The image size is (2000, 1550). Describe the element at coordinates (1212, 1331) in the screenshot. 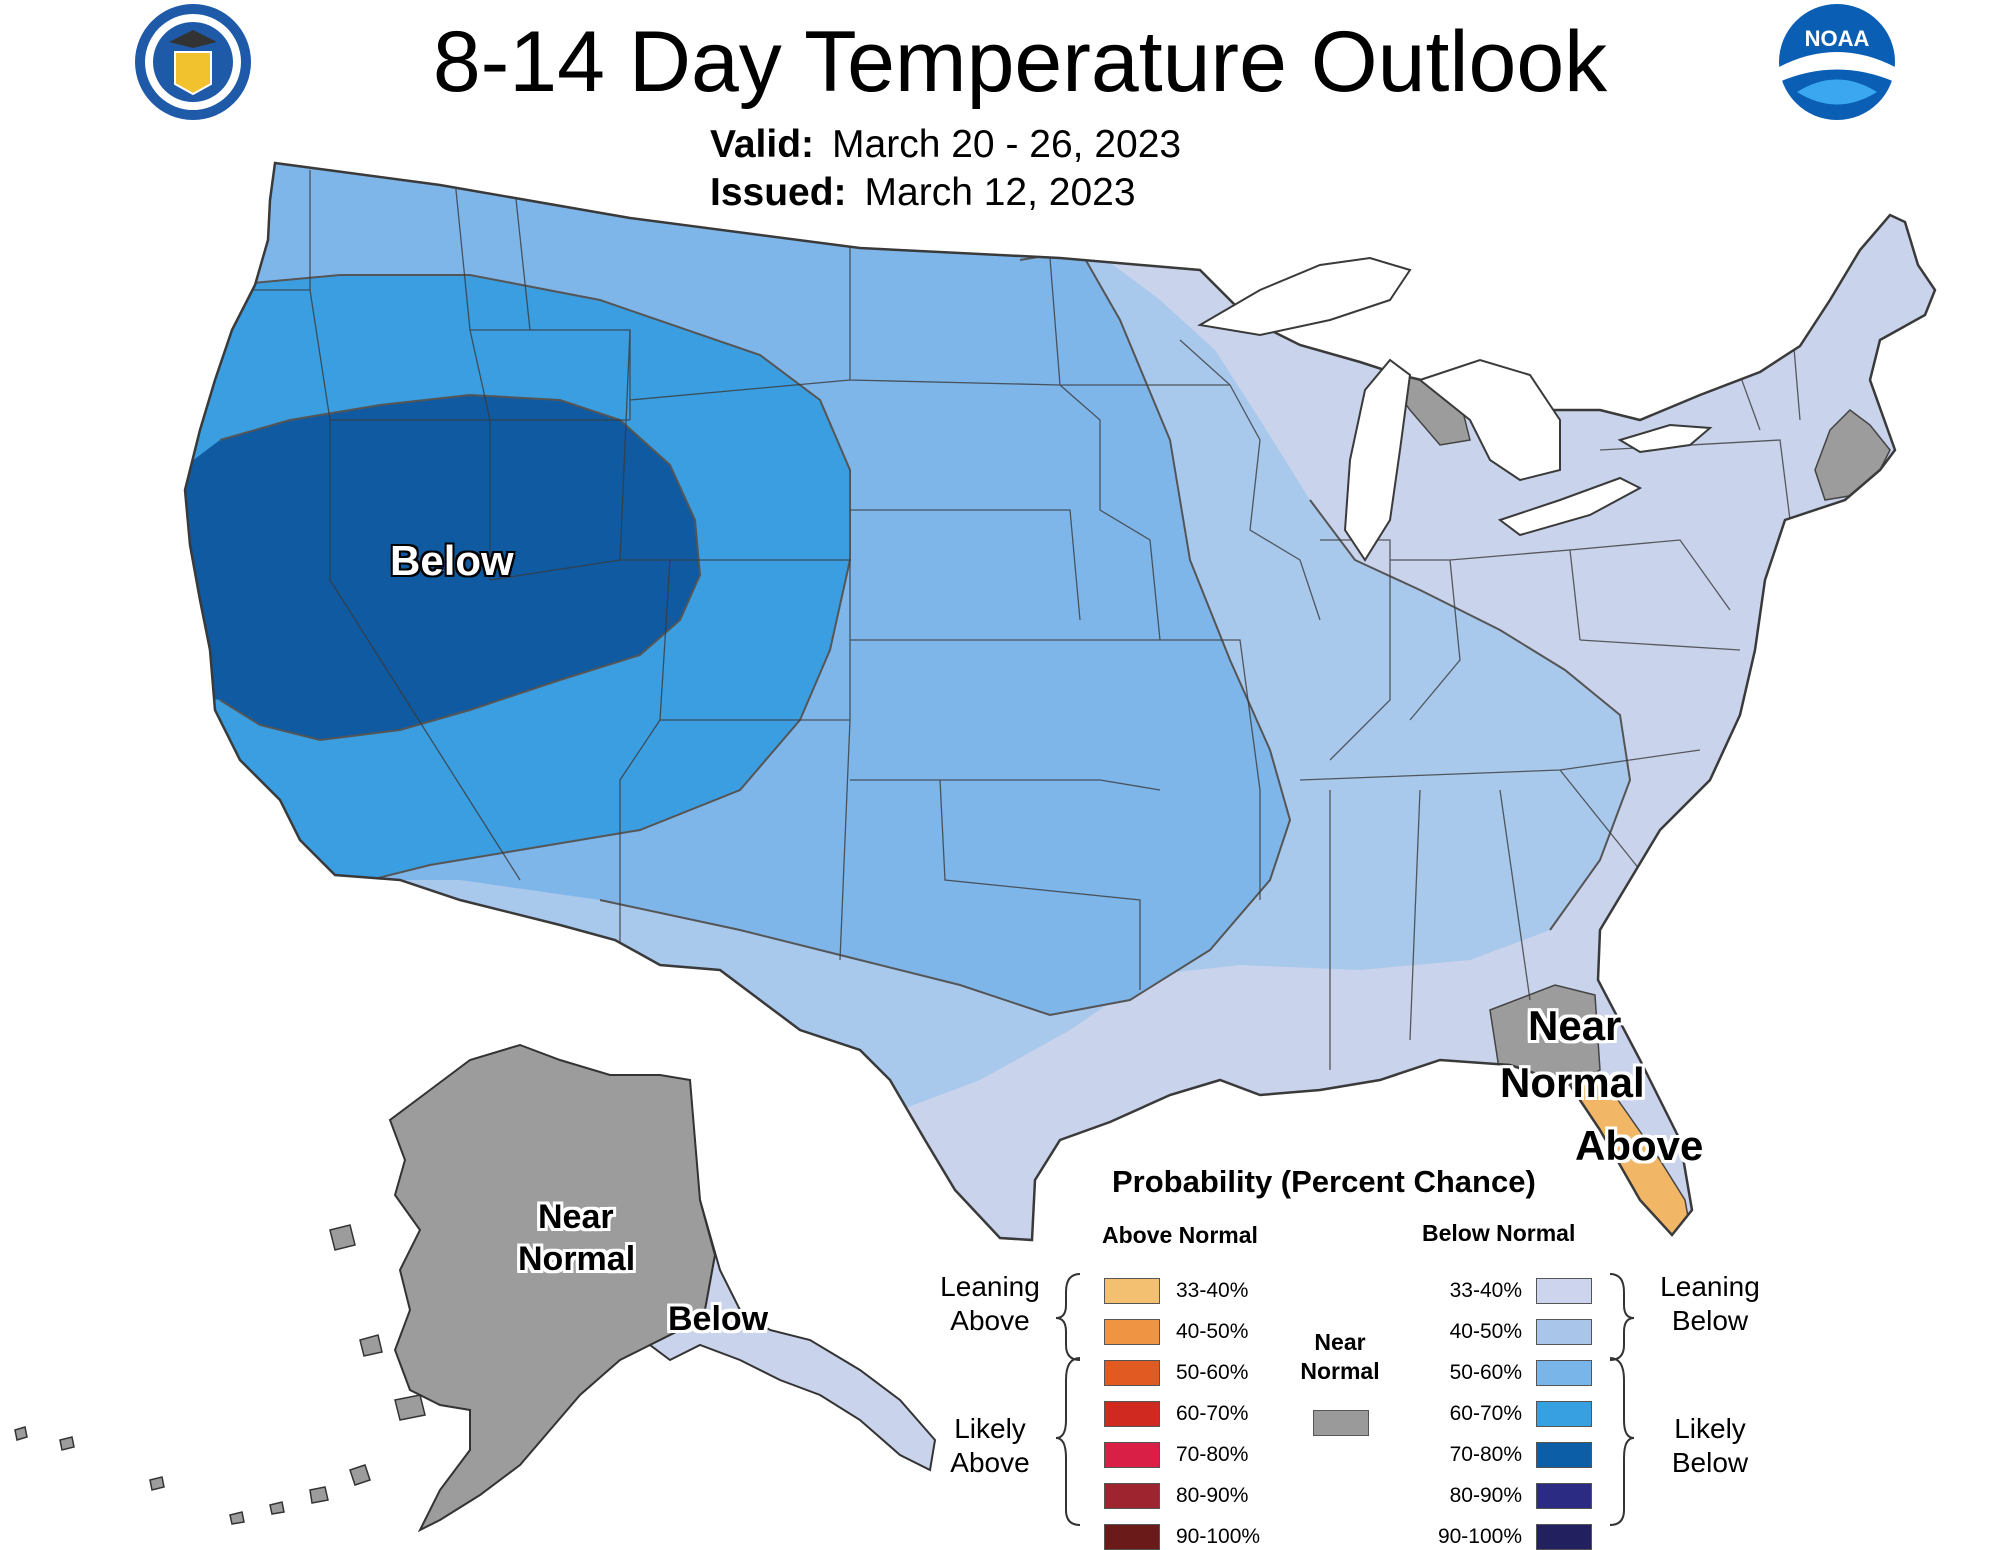

I see `legend-above-range: 40-50%` at that location.